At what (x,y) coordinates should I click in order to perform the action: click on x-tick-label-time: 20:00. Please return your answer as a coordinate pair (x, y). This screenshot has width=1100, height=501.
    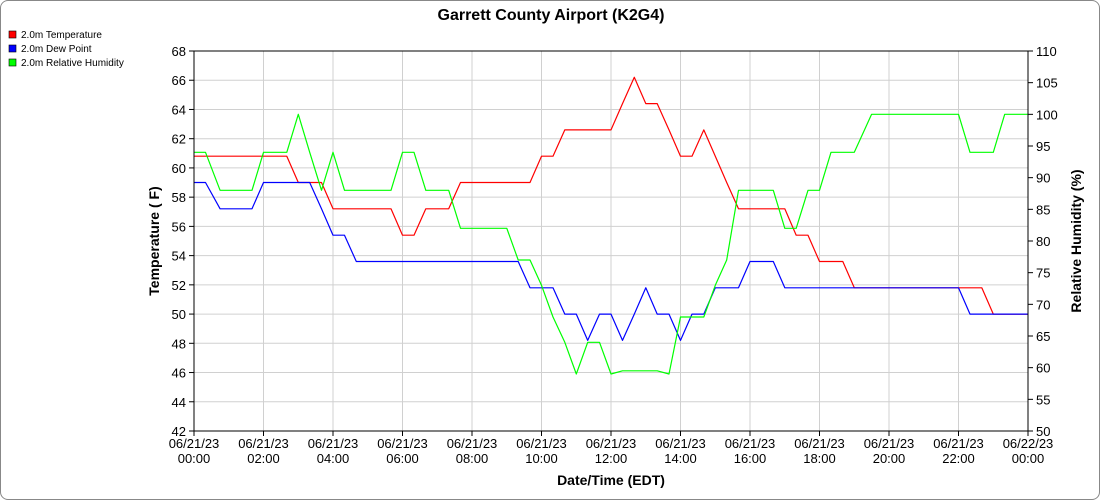
    Looking at the image, I should click on (889, 458).